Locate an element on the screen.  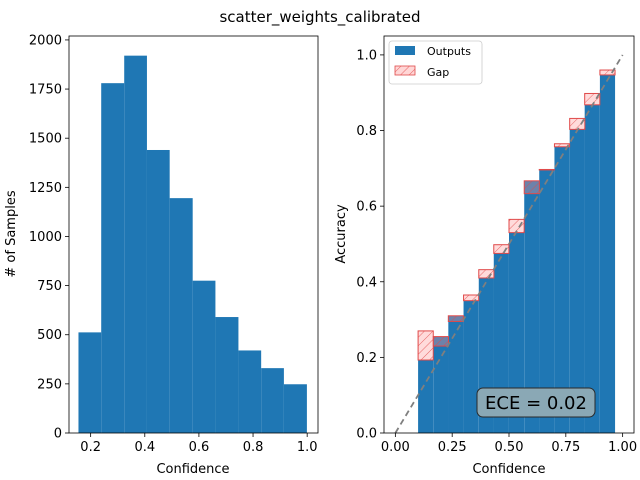
ece-label: ECE = 0.02 is located at coordinates (536, 403).